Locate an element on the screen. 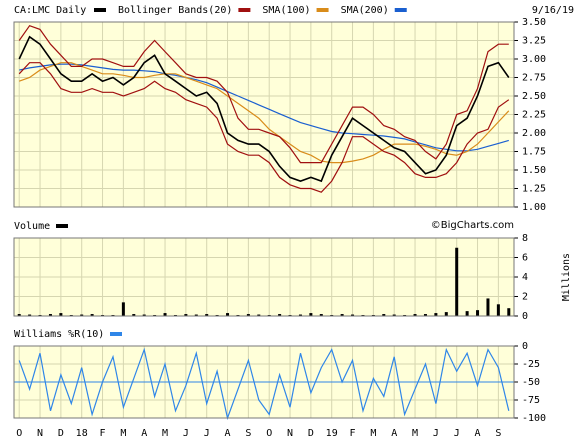  y-tick-label: 2.75 is located at coordinates (534, 78).